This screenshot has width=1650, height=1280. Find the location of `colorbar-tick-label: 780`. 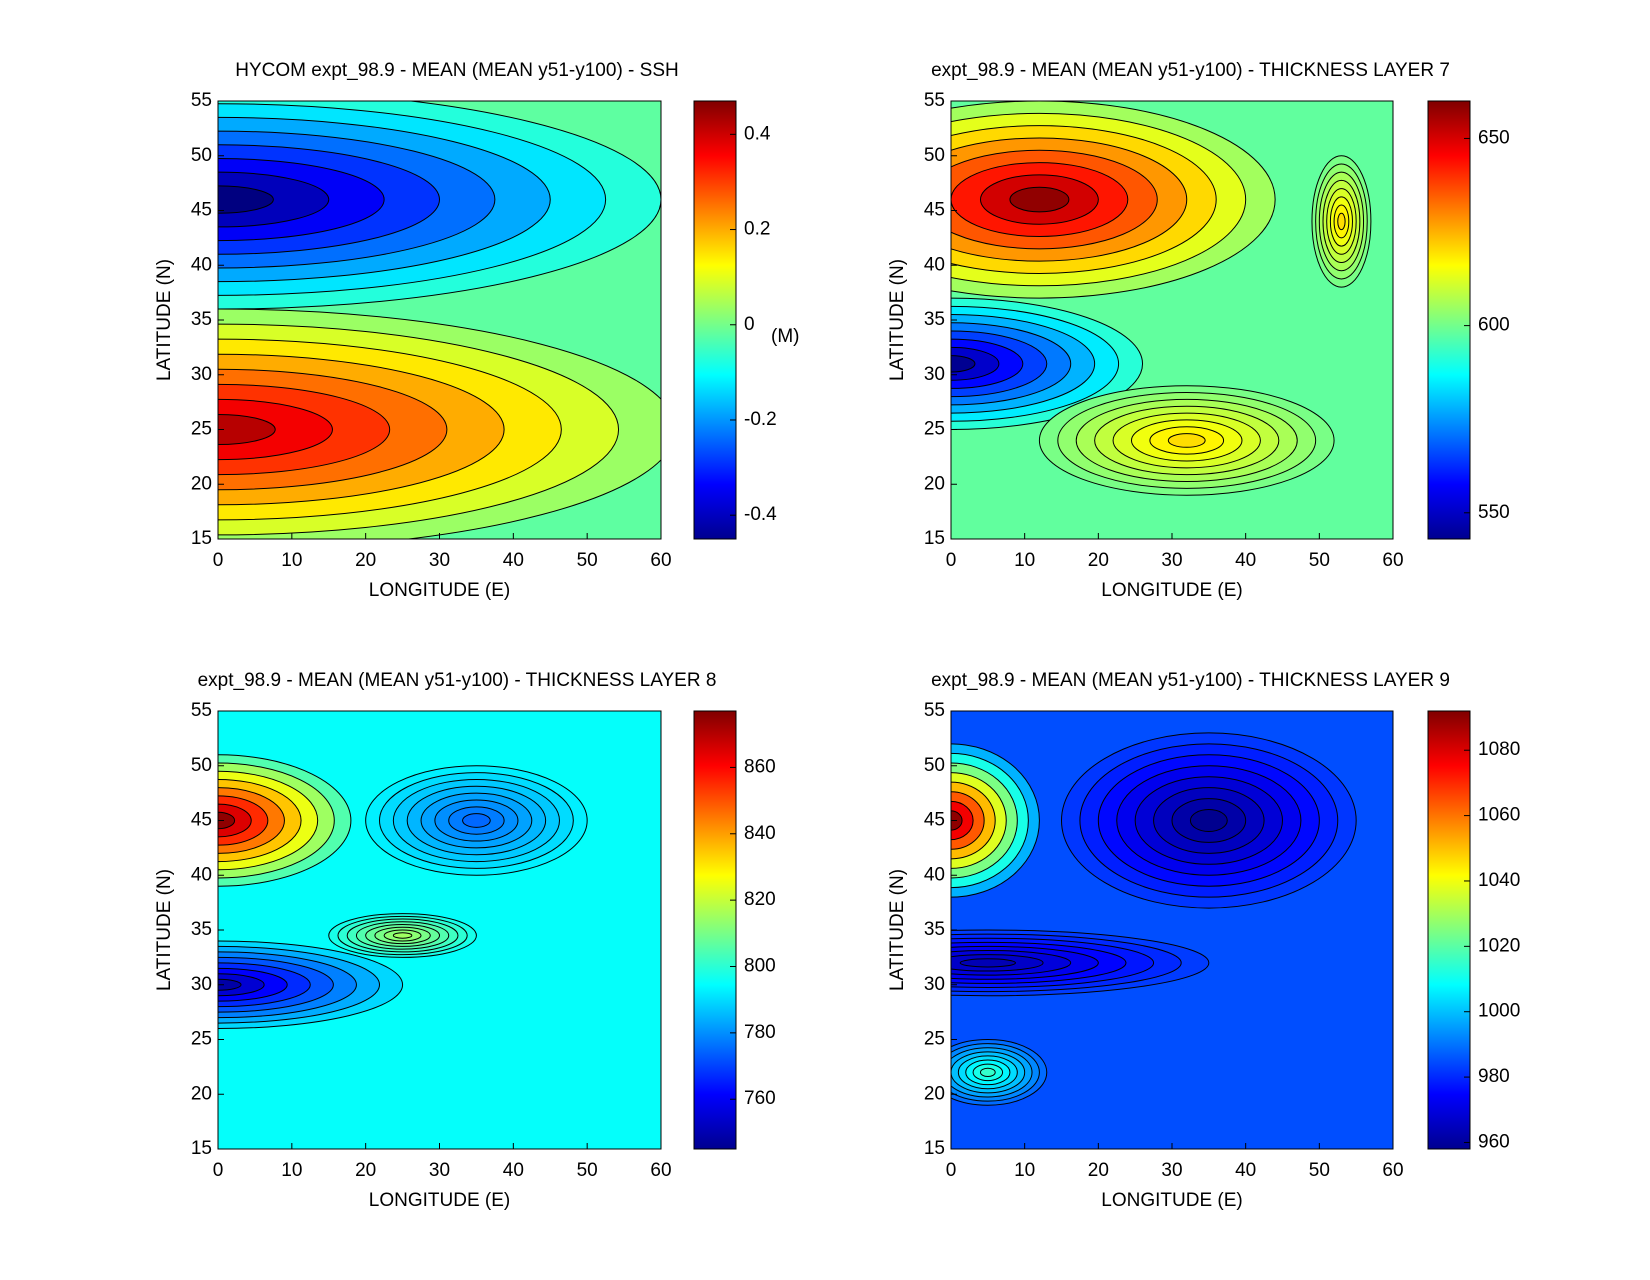

colorbar-tick-label: 780 is located at coordinates (760, 1032).